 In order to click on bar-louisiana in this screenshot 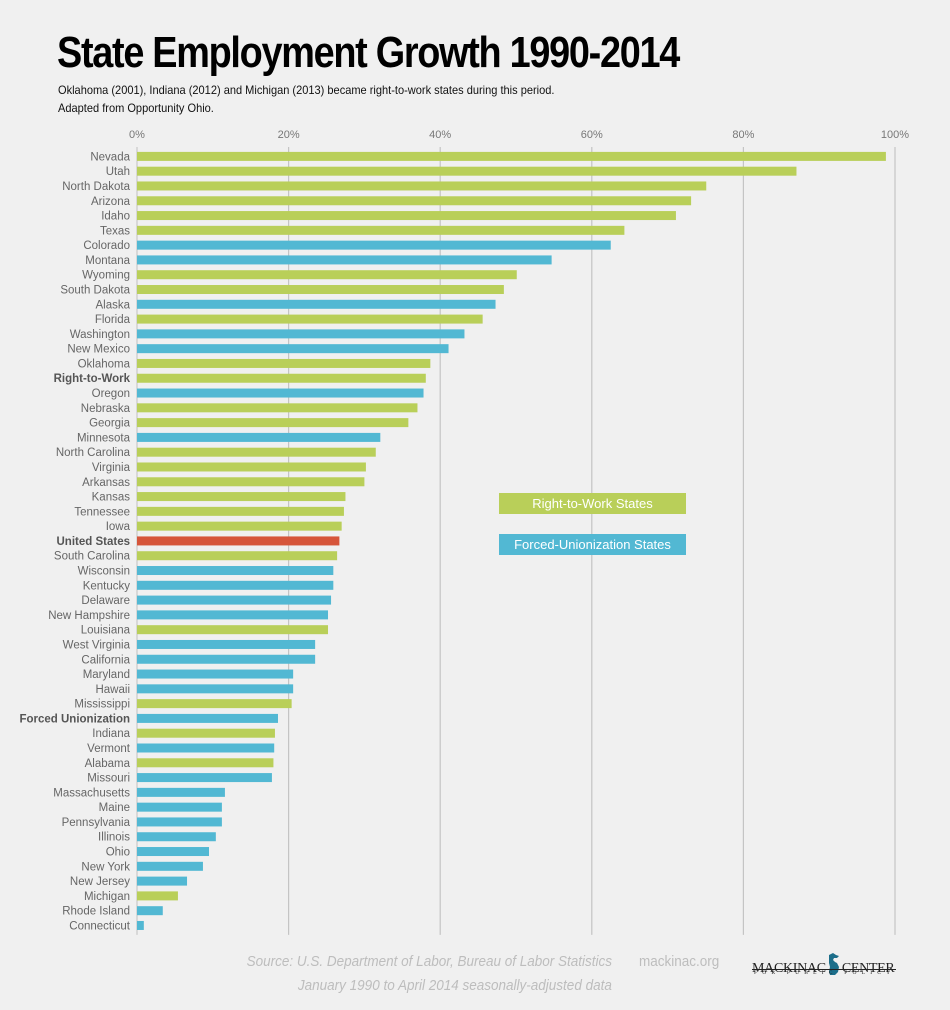, I will do `click(233, 630)`.